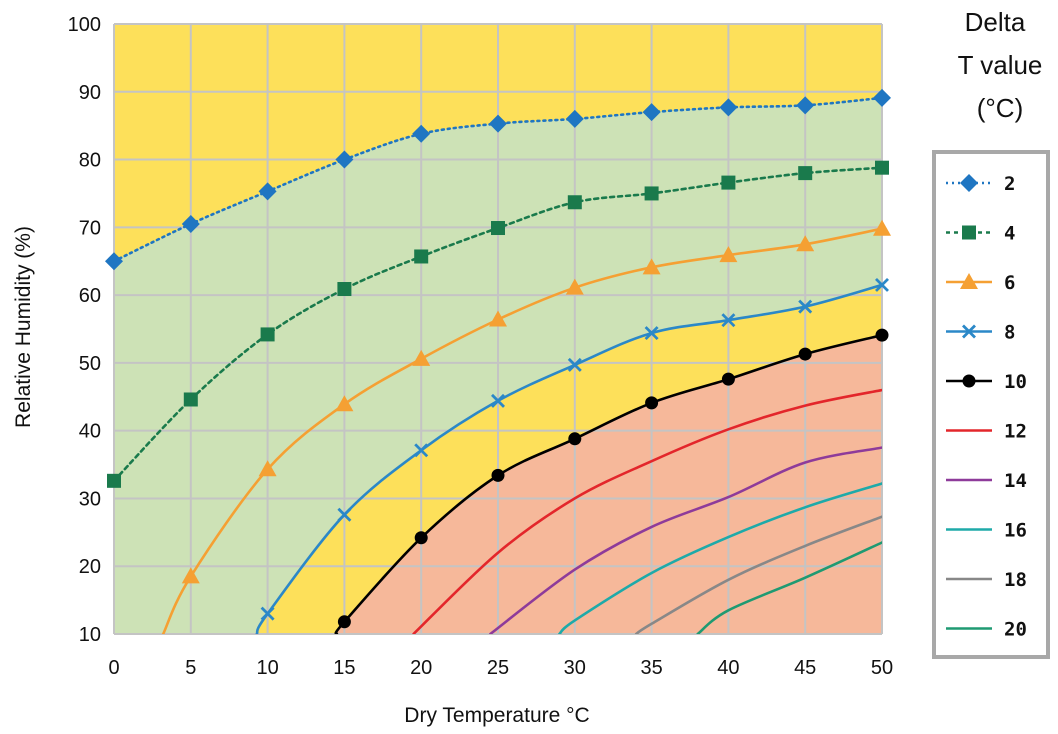 The image size is (1058, 734). What do you see at coordinates (90, 93) in the screenshot?
I see `y-tick-label: 90` at bounding box center [90, 93].